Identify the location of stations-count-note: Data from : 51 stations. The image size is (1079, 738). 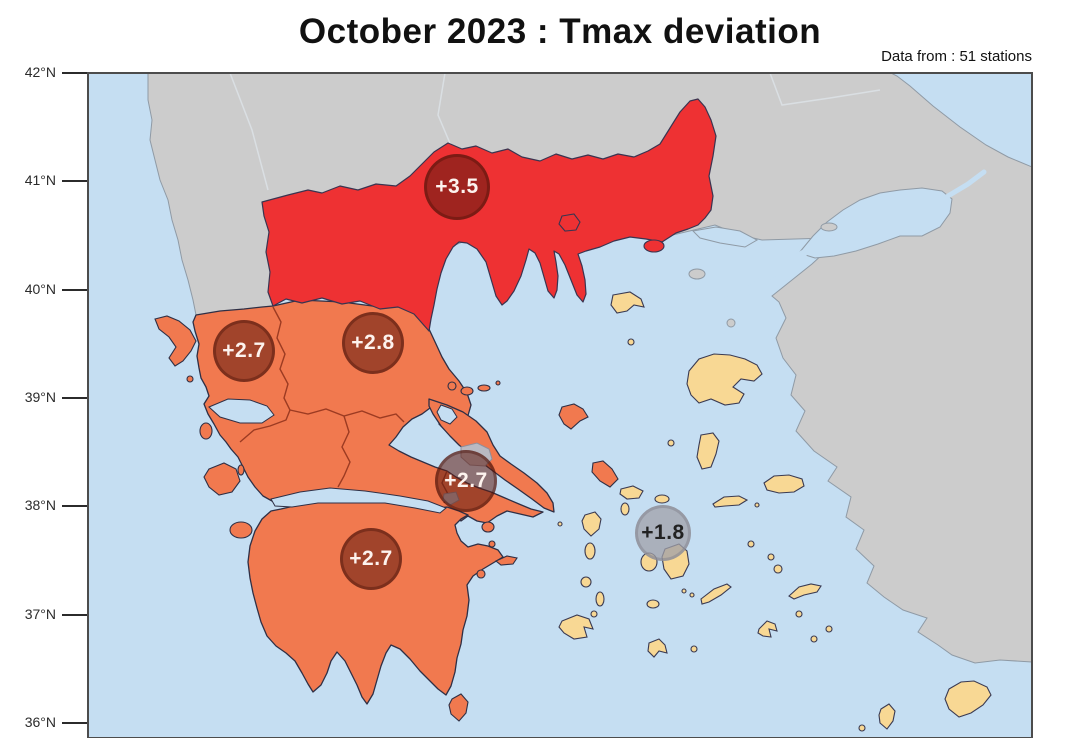
(956, 56).